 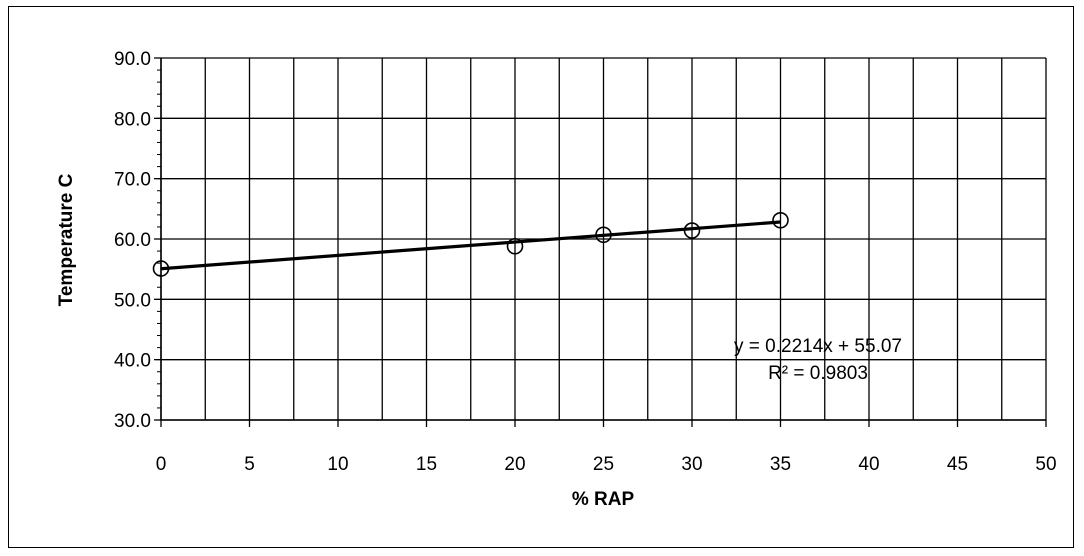 I want to click on y-tick-label: 80.0, so click(x=132, y=119).